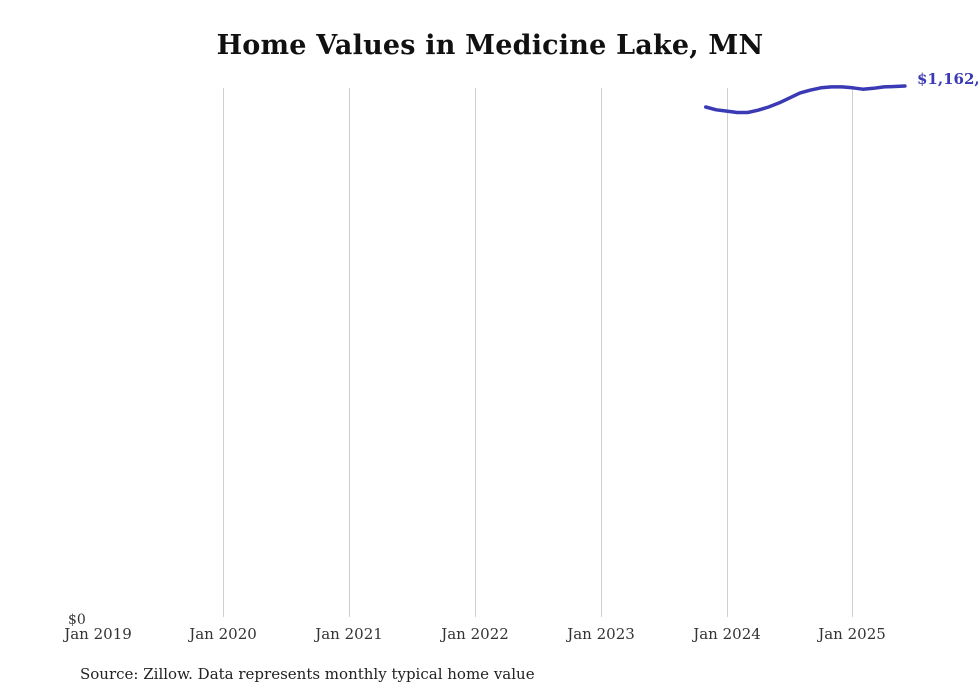 The width and height of the screenshot is (980, 699). What do you see at coordinates (98, 634) in the screenshot?
I see `x-axis-label: Jan 2019` at bounding box center [98, 634].